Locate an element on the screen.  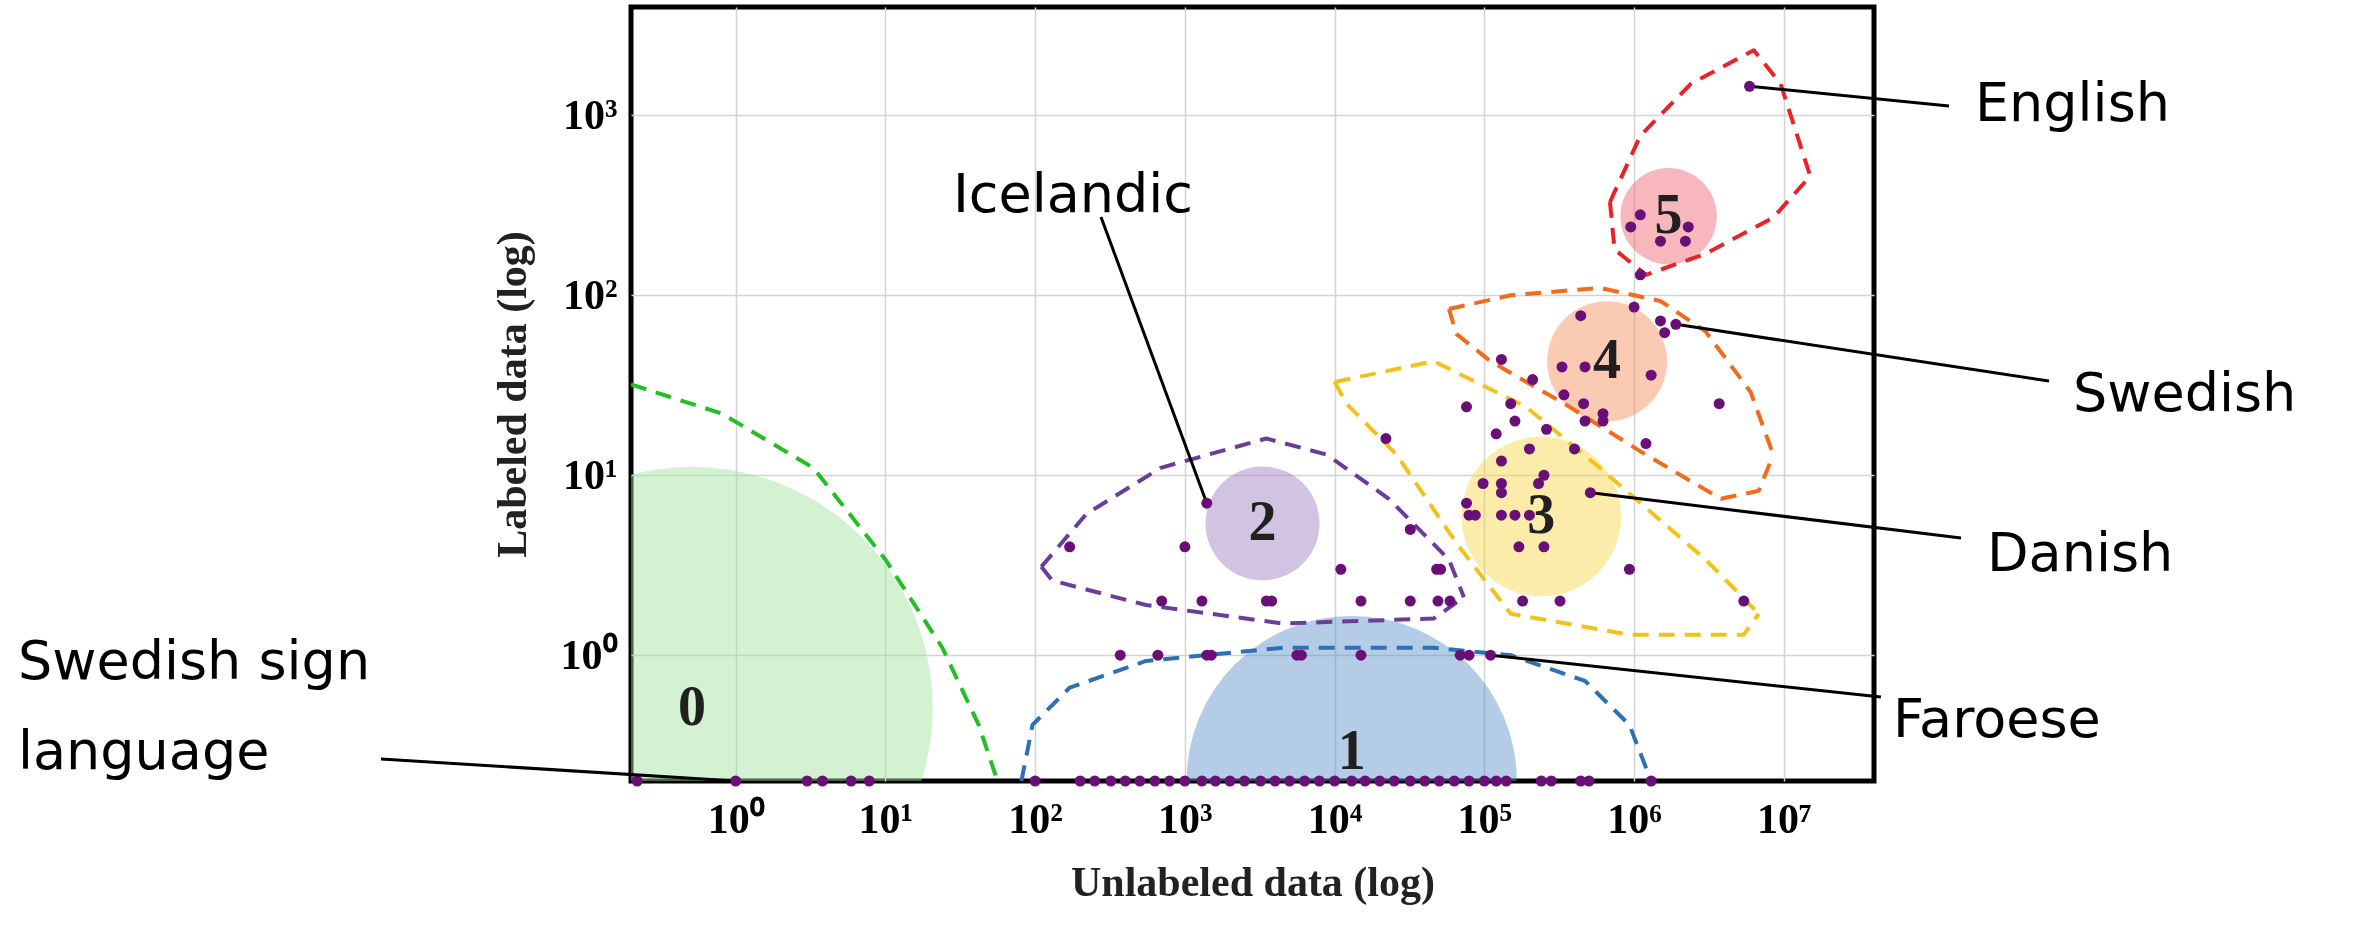
x-tick-label: 10⁴ is located at coordinates (1335, 818).